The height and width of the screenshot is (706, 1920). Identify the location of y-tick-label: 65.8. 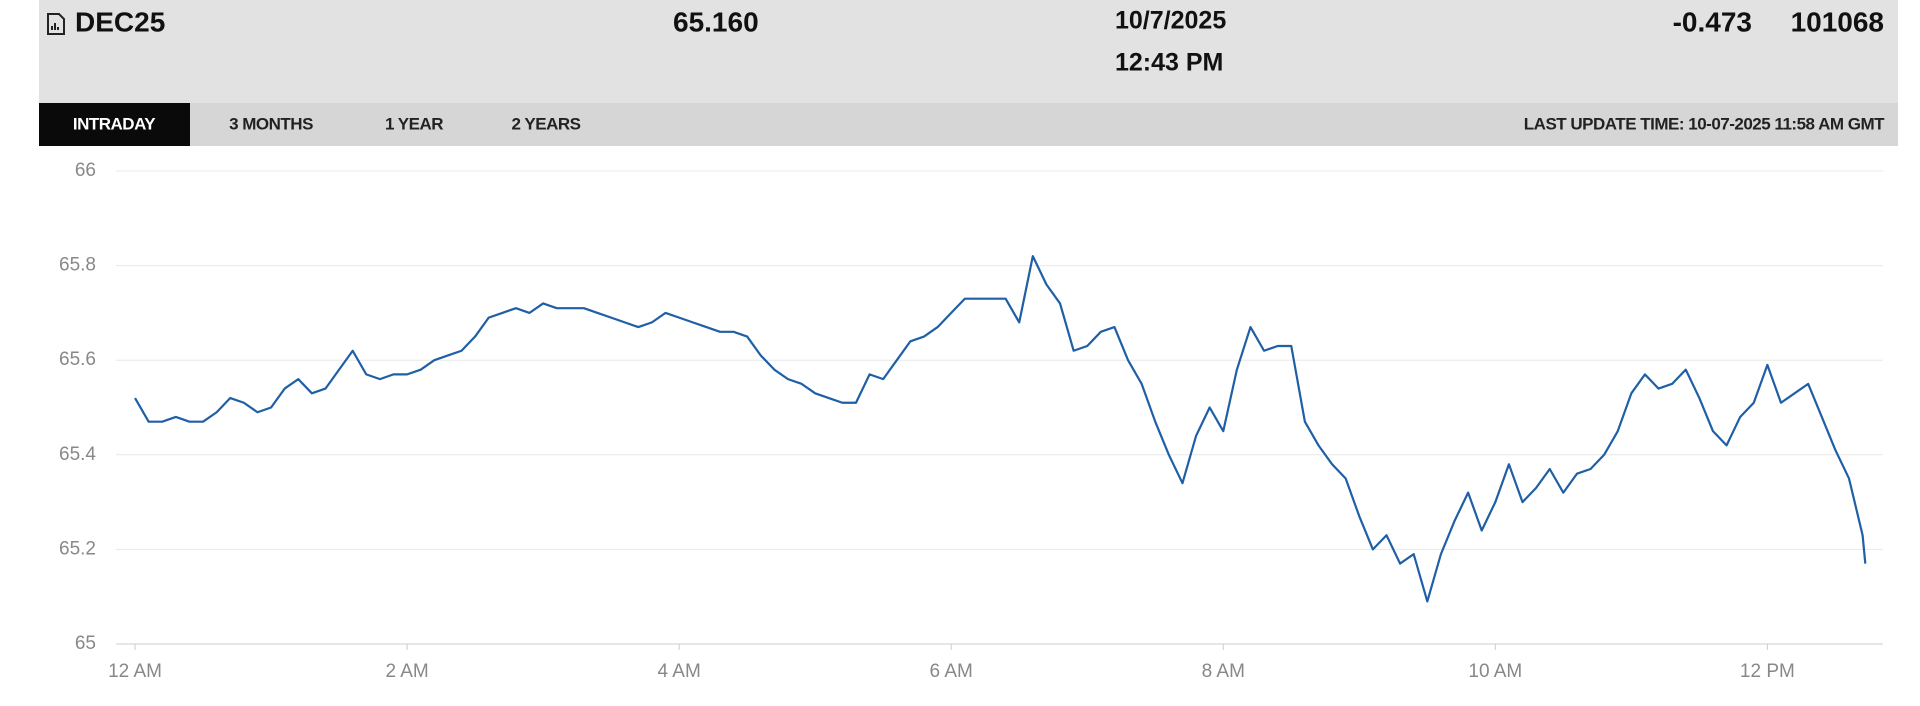
(77, 265).